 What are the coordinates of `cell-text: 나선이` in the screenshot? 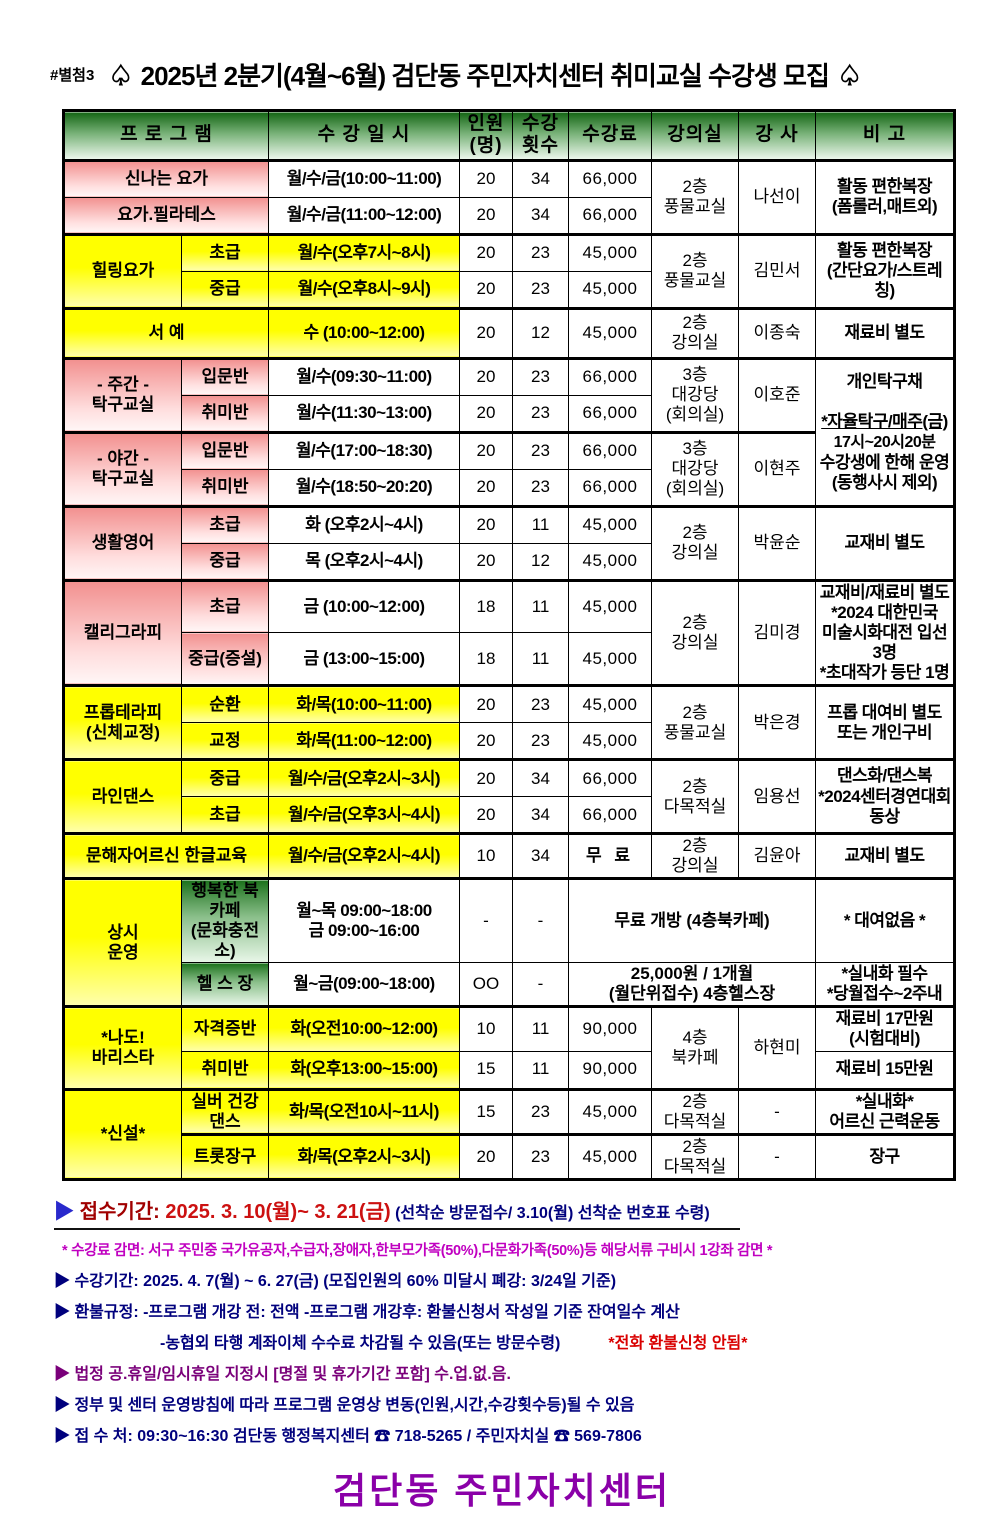 It's located at (777, 197).